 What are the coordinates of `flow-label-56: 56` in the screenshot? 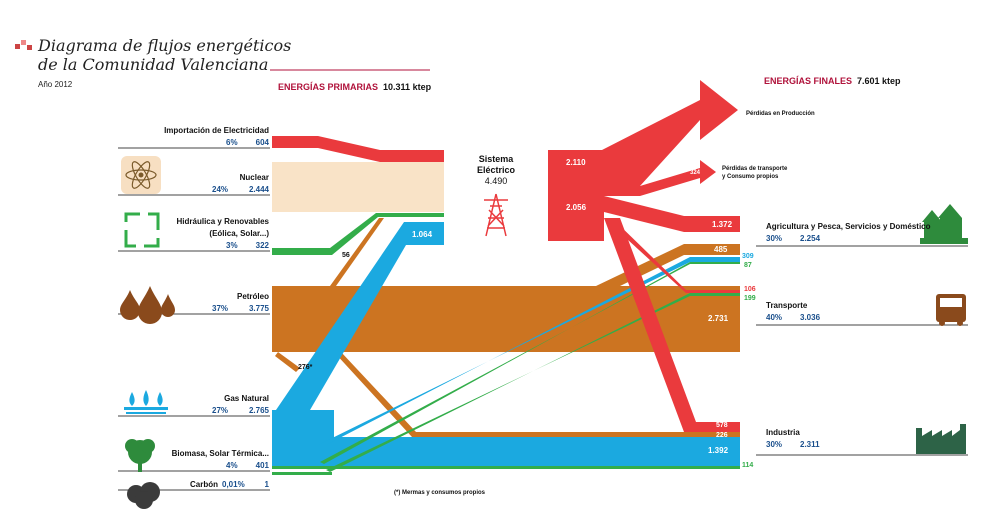 It's located at (346, 255).